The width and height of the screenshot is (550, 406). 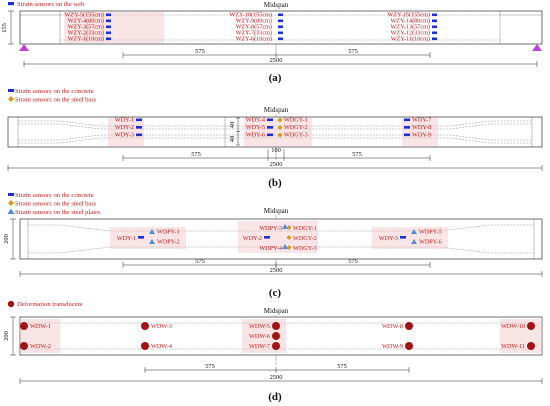 What do you see at coordinates (537, 47) in the screenshot?
I see `support-right` at bounding box center [537, 47].